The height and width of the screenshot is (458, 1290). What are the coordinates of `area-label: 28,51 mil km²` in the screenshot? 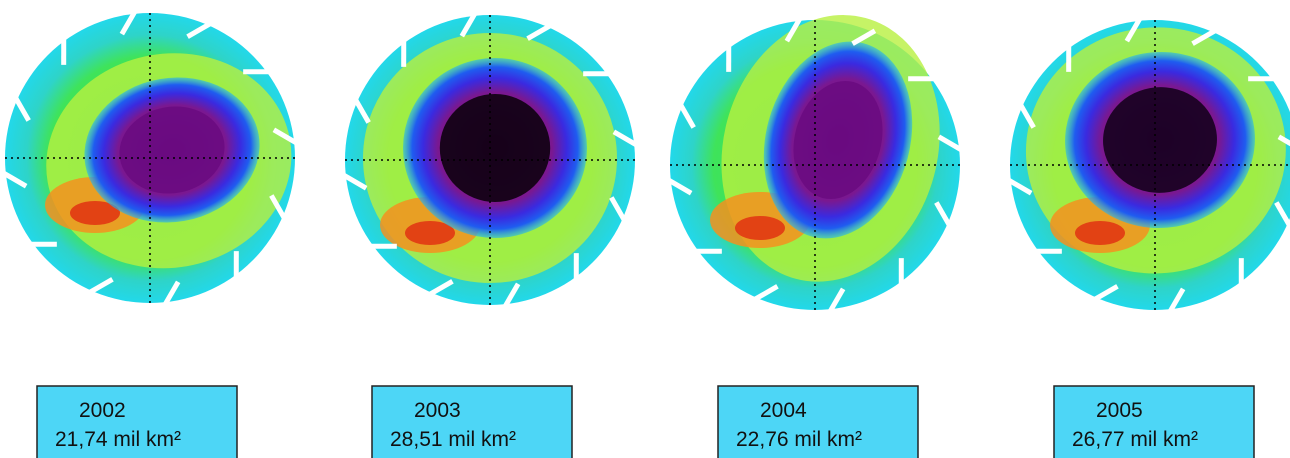 It's located at (453, 439).